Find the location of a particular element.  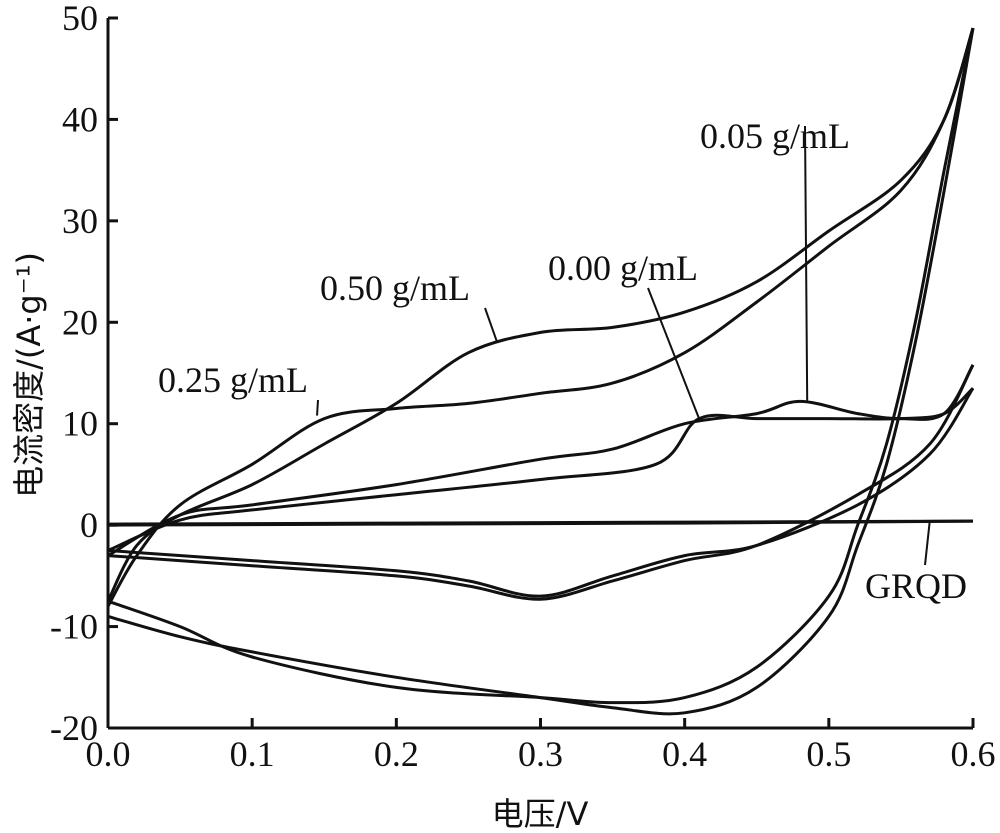

annotation-label: 0.00 g/mL is located at coordinates (623, 268).